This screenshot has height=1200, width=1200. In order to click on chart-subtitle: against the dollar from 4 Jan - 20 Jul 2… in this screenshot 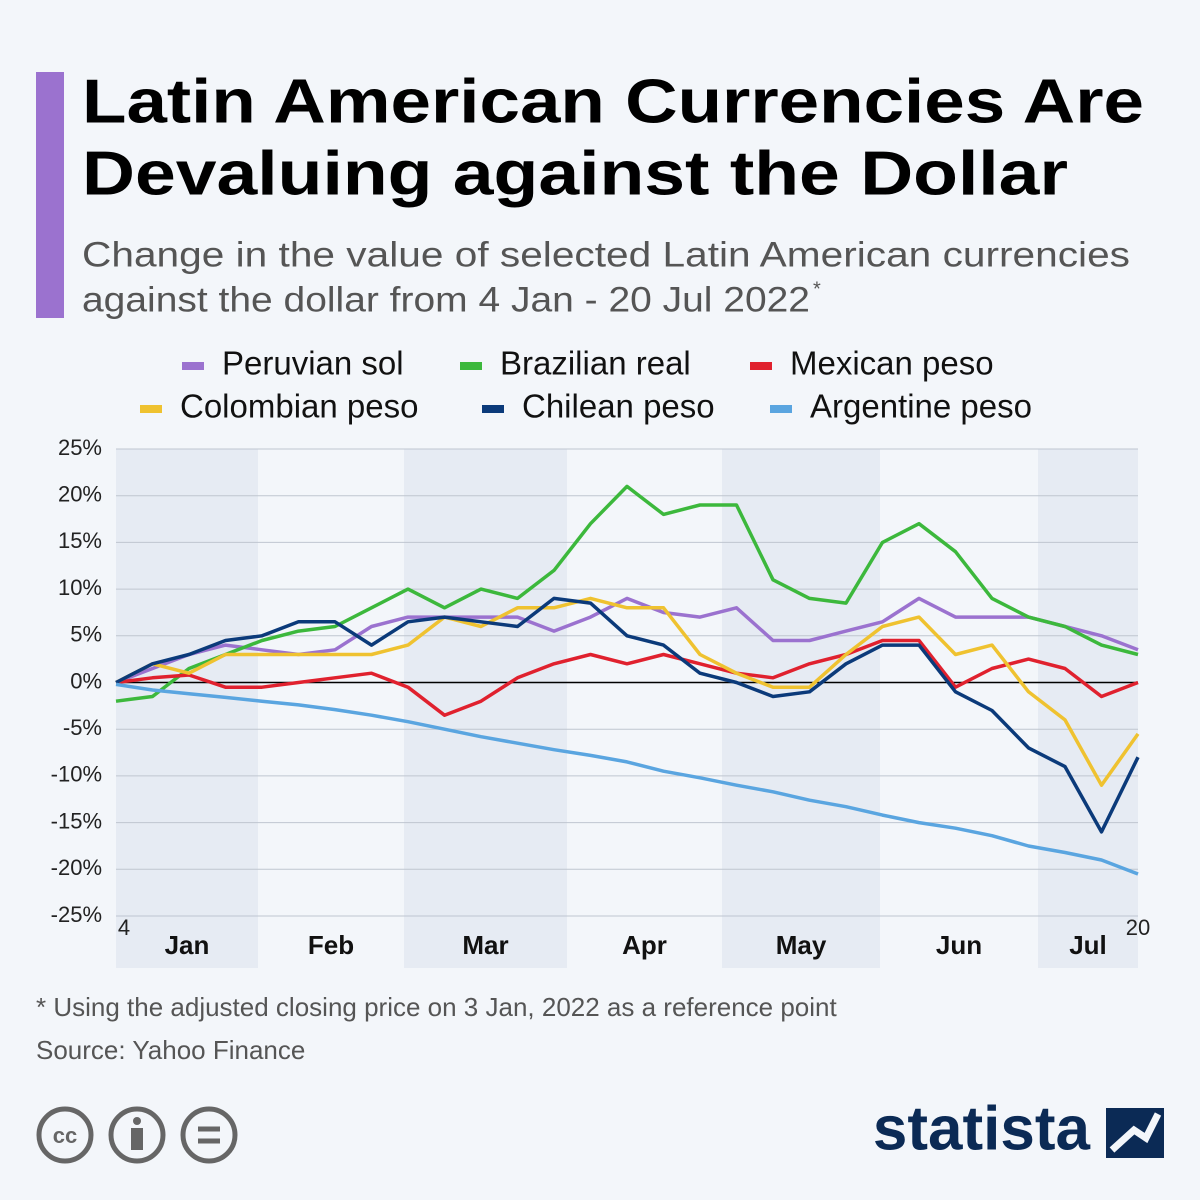, I will do `click(446, 299)`.